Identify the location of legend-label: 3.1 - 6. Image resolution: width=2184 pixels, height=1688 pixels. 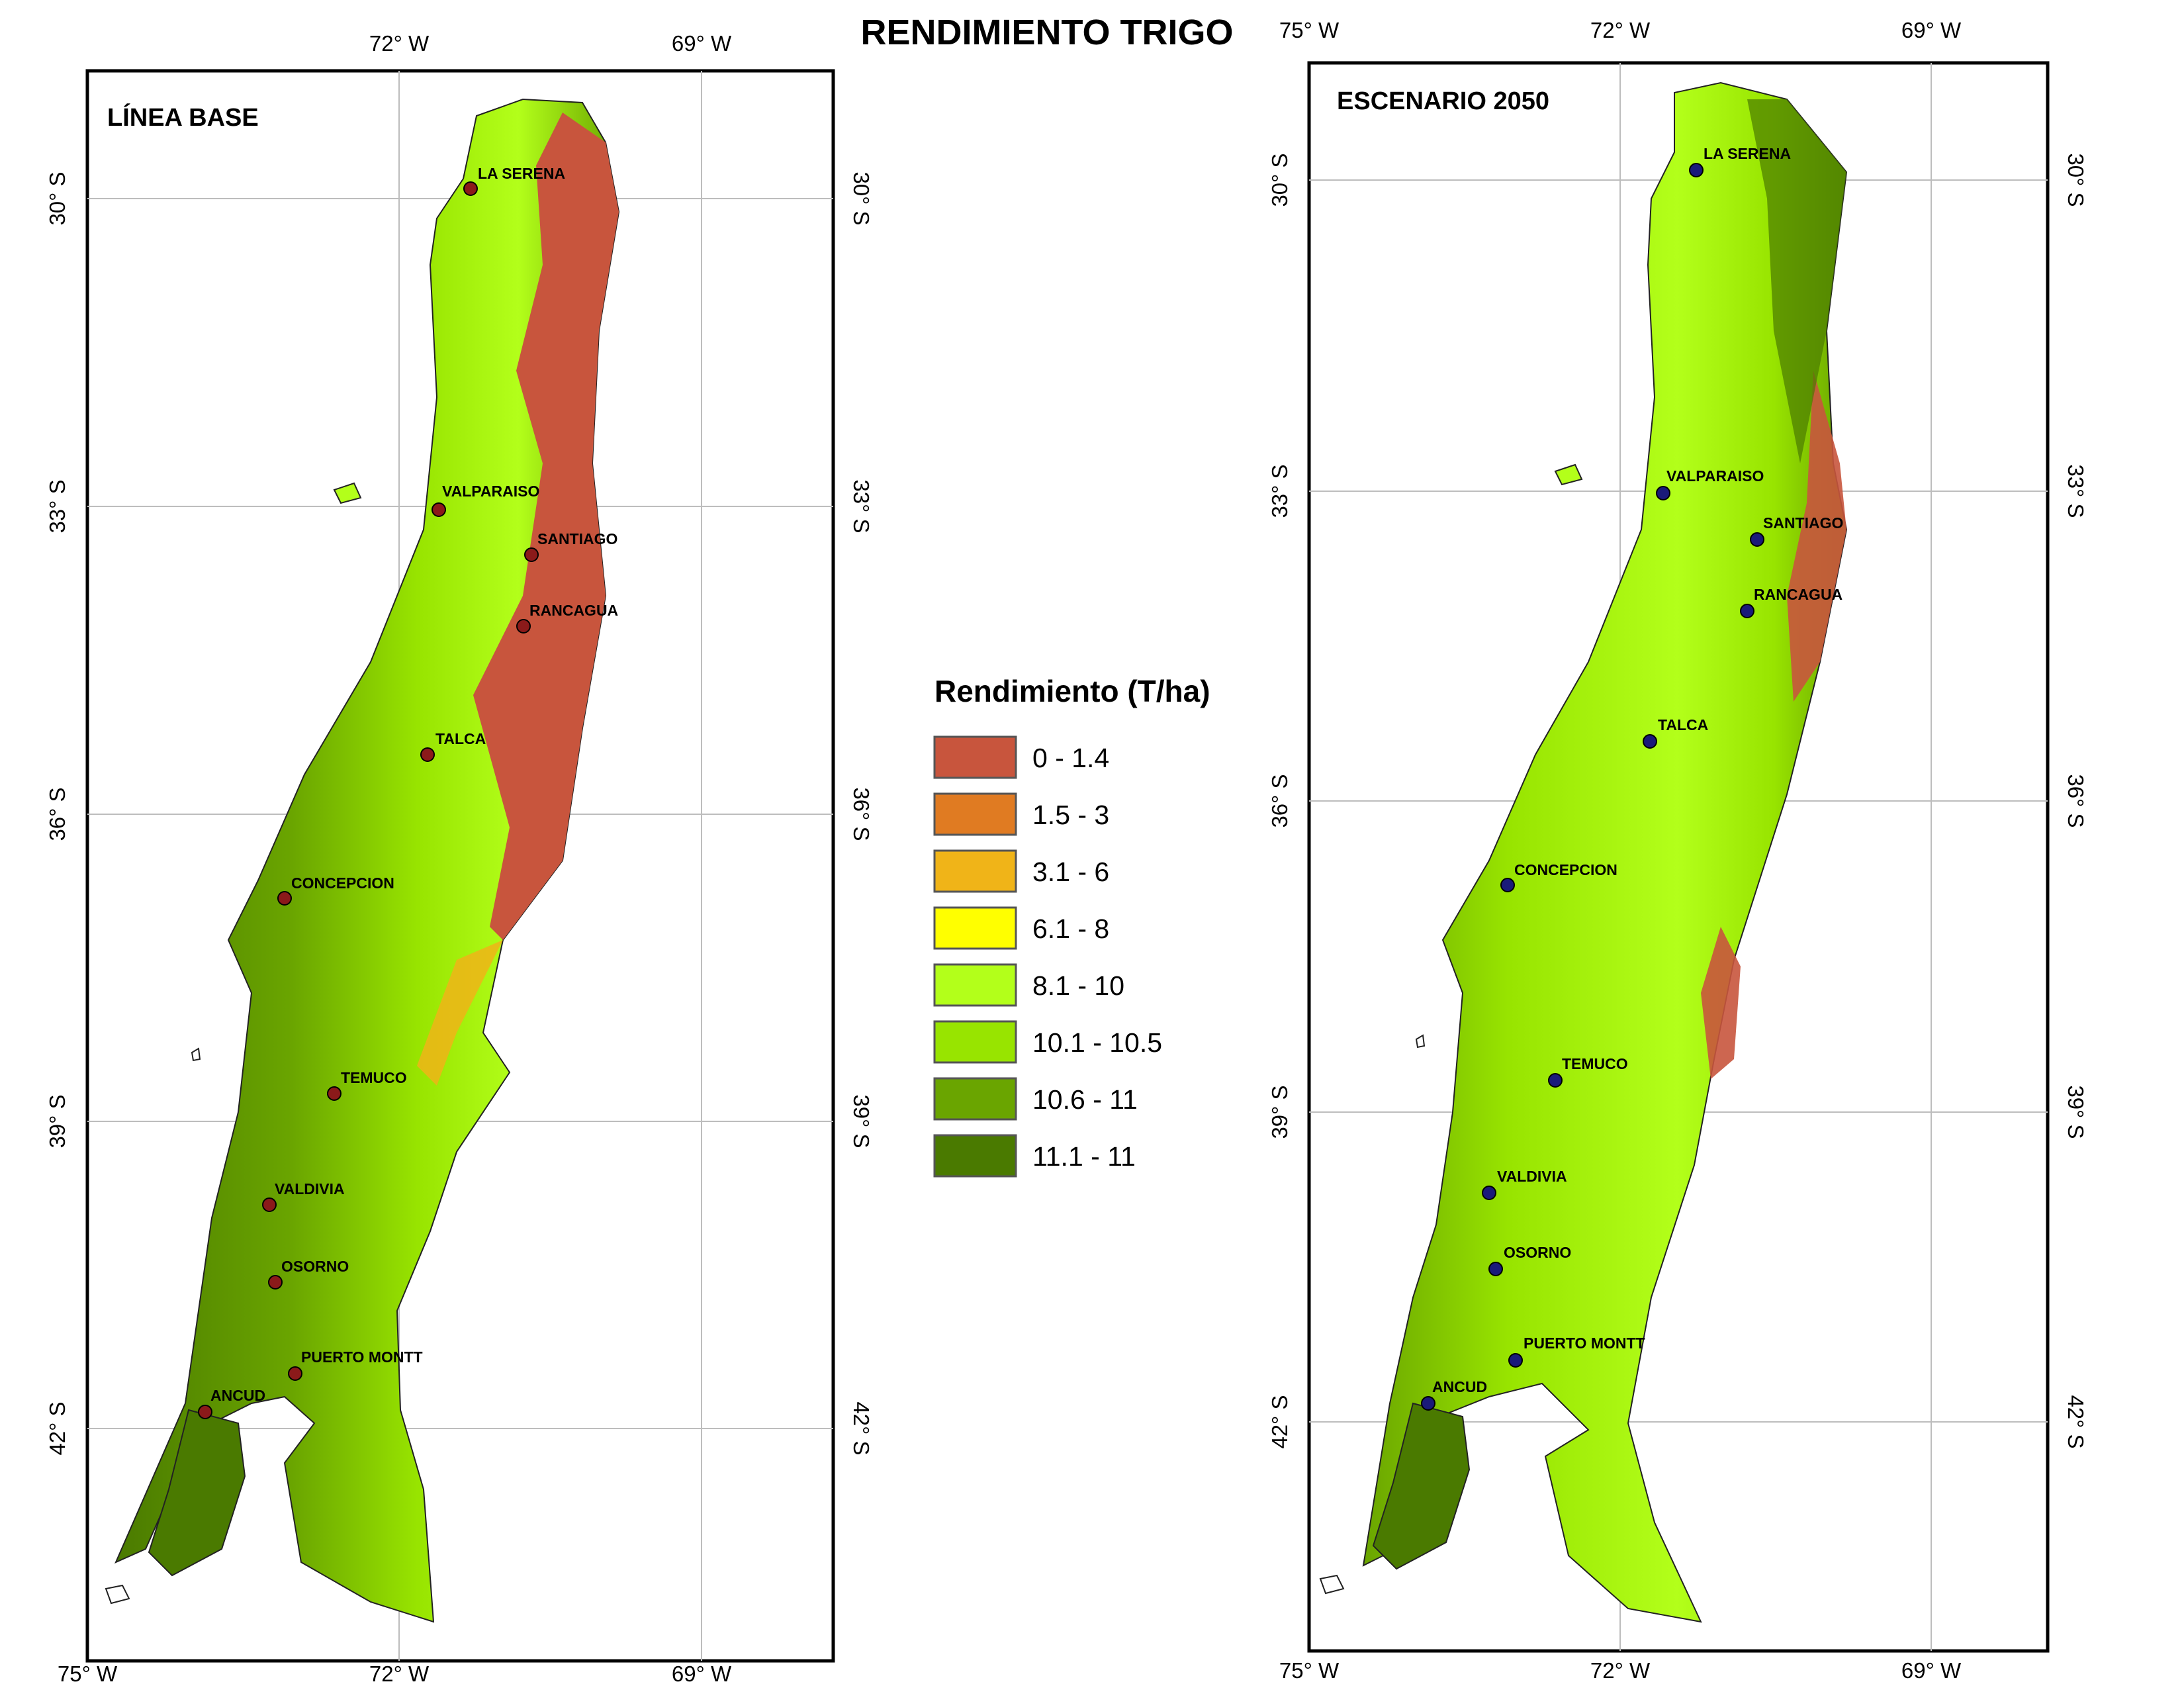
(1070, 872).